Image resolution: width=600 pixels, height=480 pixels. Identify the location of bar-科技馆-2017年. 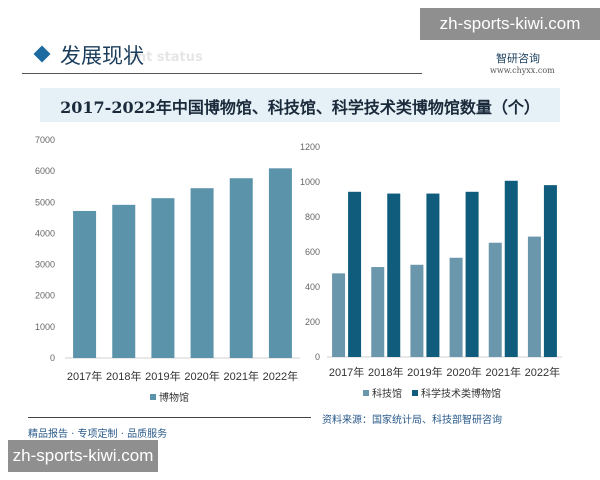
(339, 315).